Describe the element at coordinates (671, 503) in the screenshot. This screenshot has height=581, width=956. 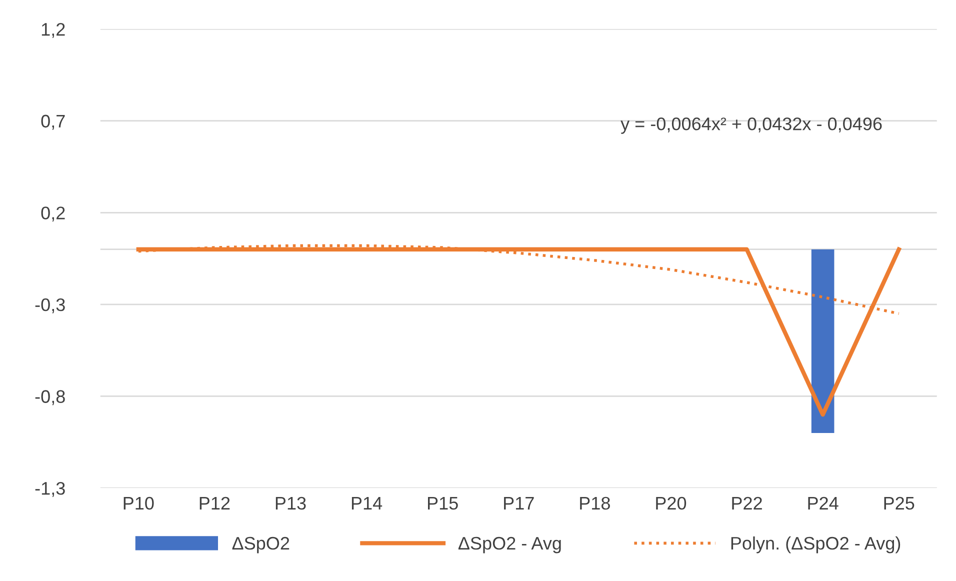
I see `x-tick-label: P20` at that location.